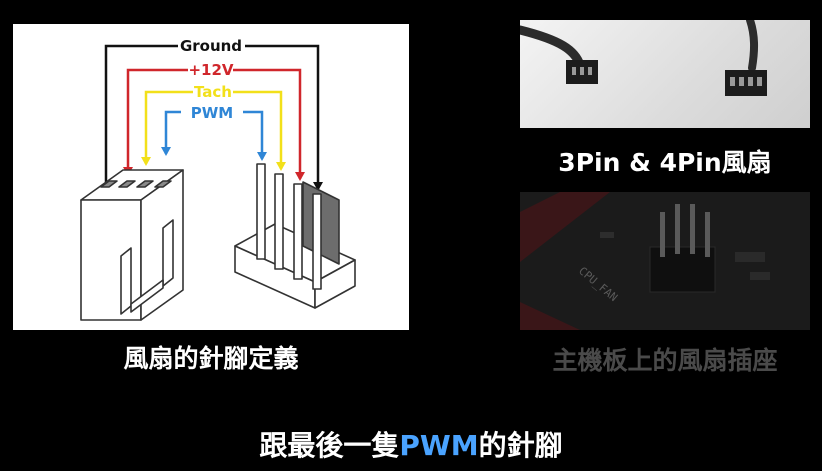 This screenshot has width=822, height=471. What do you see at coordinates (643, 58) in the screenshot?
I see `connector-photo-art` at bounding box center [643, 58].